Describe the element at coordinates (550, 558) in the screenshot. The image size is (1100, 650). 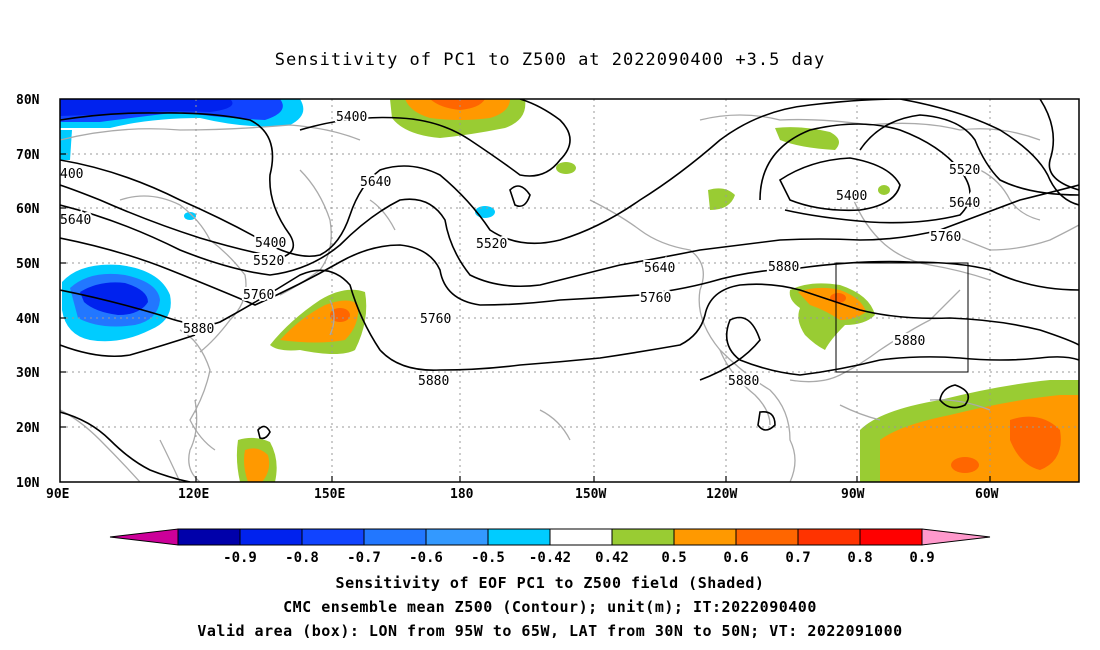
I see `colorbar-label: -0.42` at that location.